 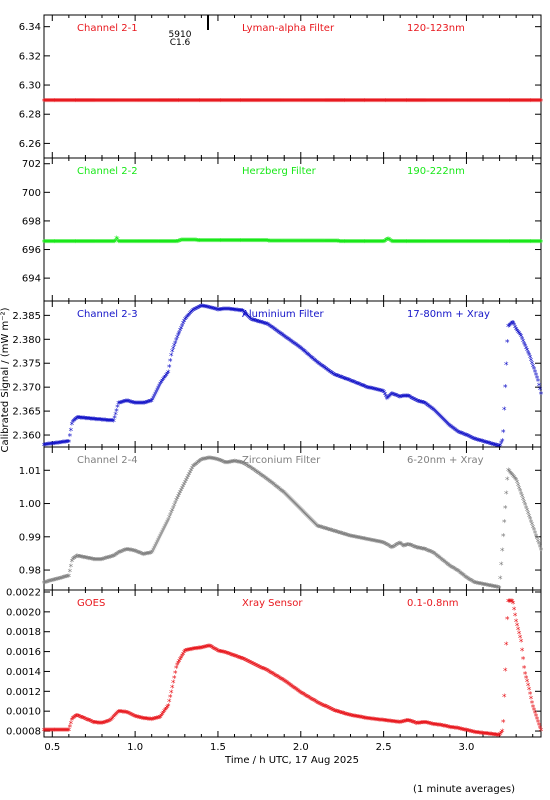 What do you see at coordinates (30, 86) in the screenshot?
I see `y-tick-label: 6.30` at bounding box center [30, 86].